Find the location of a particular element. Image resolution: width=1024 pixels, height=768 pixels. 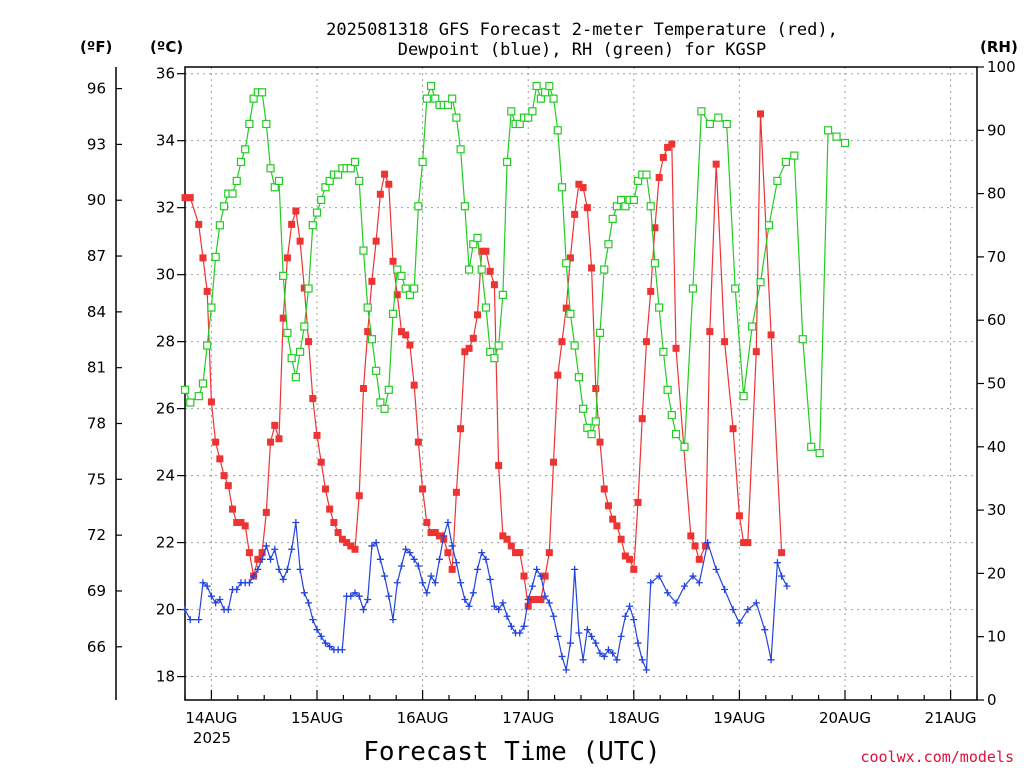

credit-link: coolwx.com/models is located at coordinates (937, 757).